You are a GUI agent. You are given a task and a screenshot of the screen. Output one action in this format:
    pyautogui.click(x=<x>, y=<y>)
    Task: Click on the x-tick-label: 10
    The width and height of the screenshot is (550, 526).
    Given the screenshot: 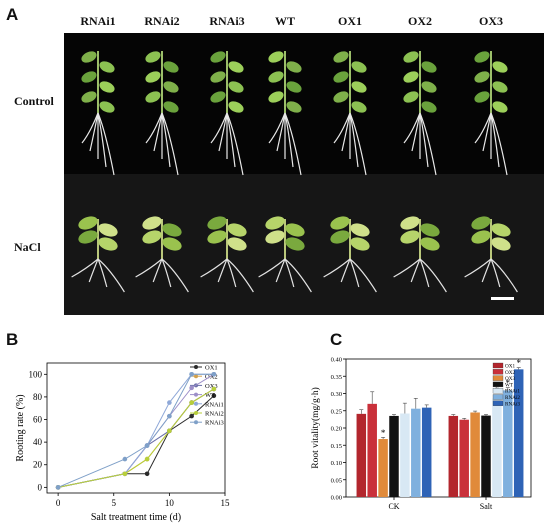 What is the action you would take?
    pyautogui.click(x=170, y=503)
    